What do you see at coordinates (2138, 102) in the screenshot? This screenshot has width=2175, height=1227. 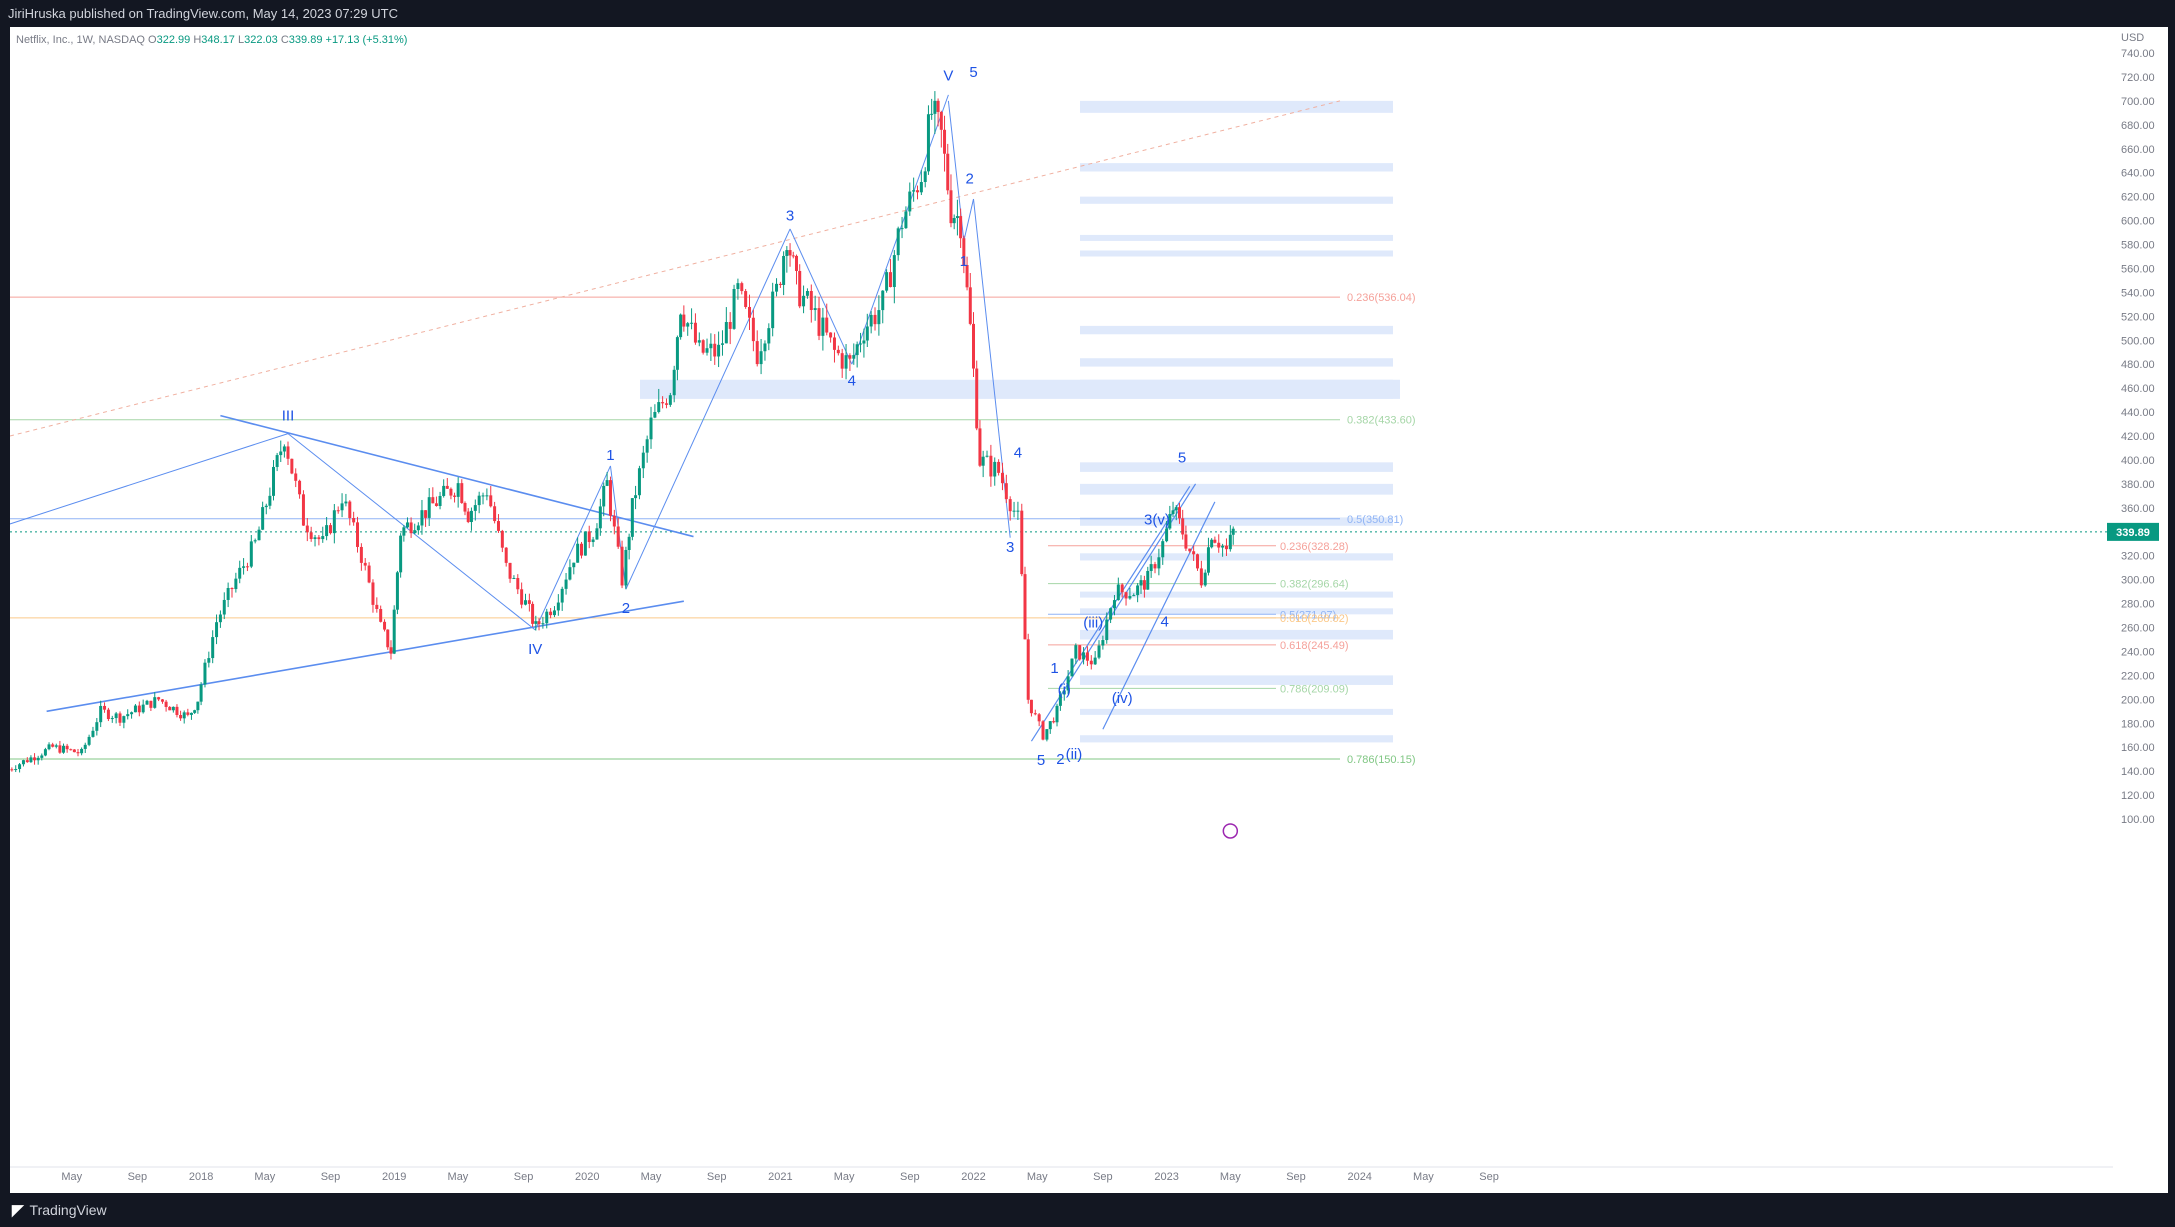 I see `y-tick-label: 700.00` at bounding box center [2138, 102].